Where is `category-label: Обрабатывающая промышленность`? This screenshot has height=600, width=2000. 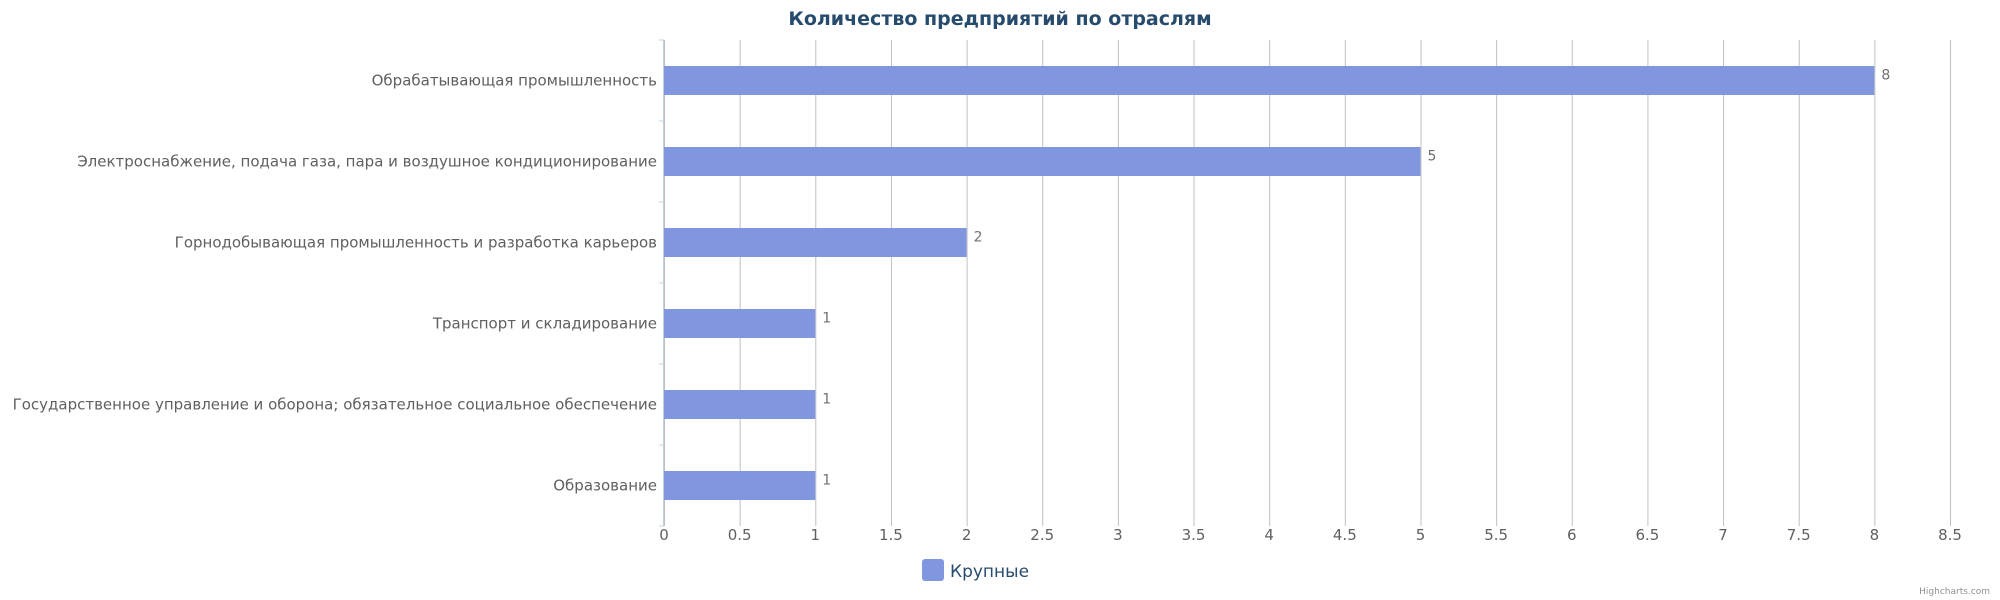 category-label: Обрабатывающая промышленность is located at coordinates (514, 81).